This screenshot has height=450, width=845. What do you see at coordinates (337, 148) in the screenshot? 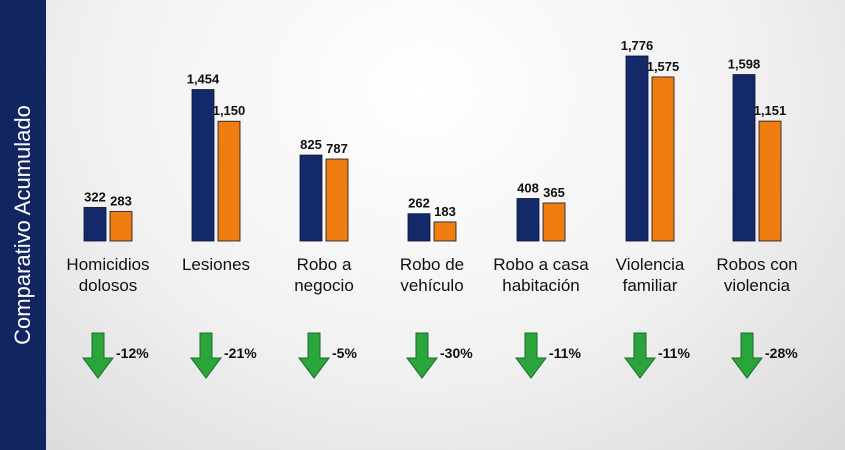
I see `data-label-s2-2: 787` at bounding box center [337, 148].